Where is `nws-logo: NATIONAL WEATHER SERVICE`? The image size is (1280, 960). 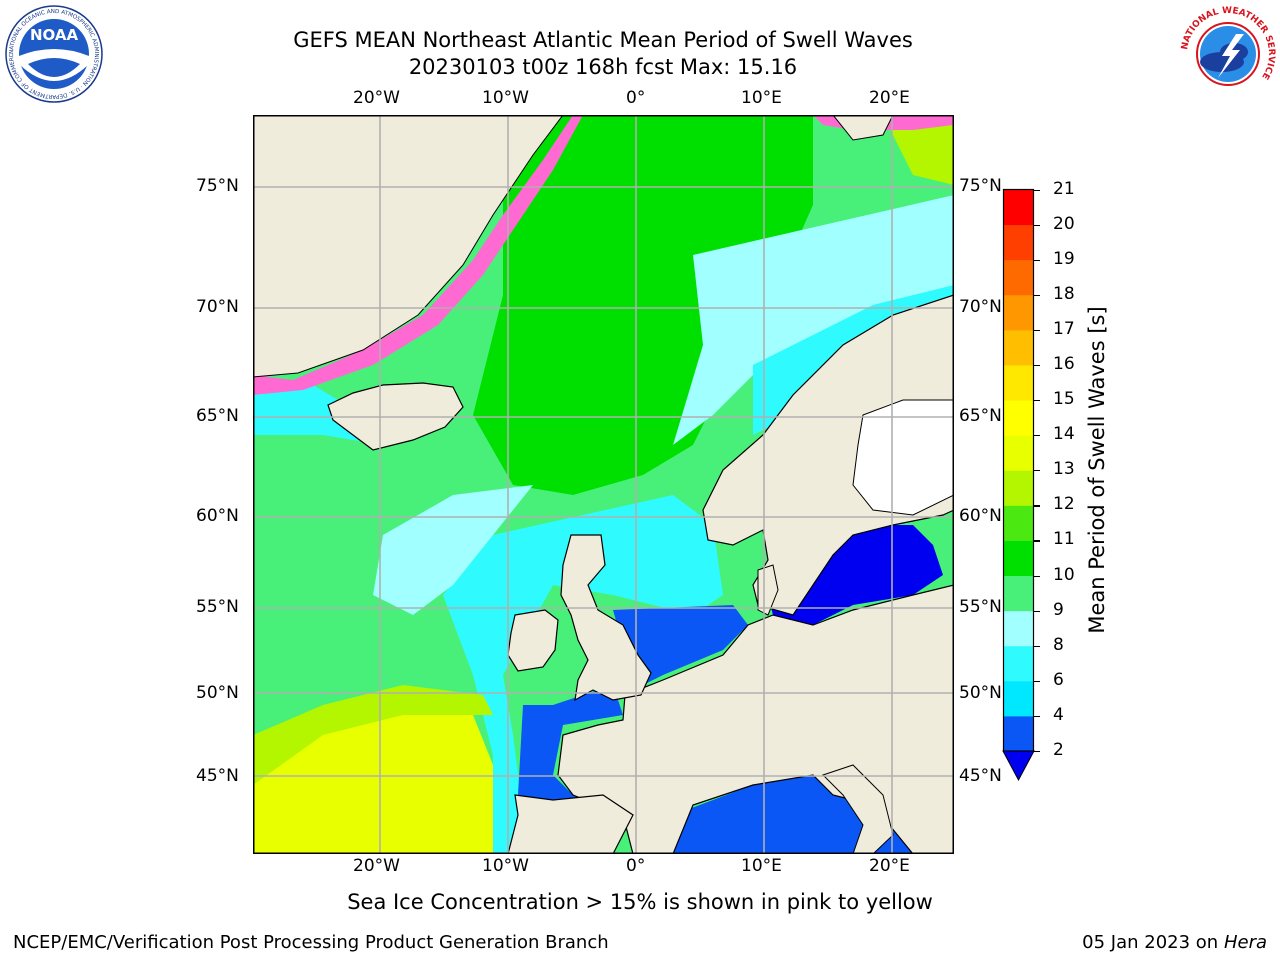 nws-logo: NATIONAL WEATHER SERVICE is located at coordinates (1228, 54).